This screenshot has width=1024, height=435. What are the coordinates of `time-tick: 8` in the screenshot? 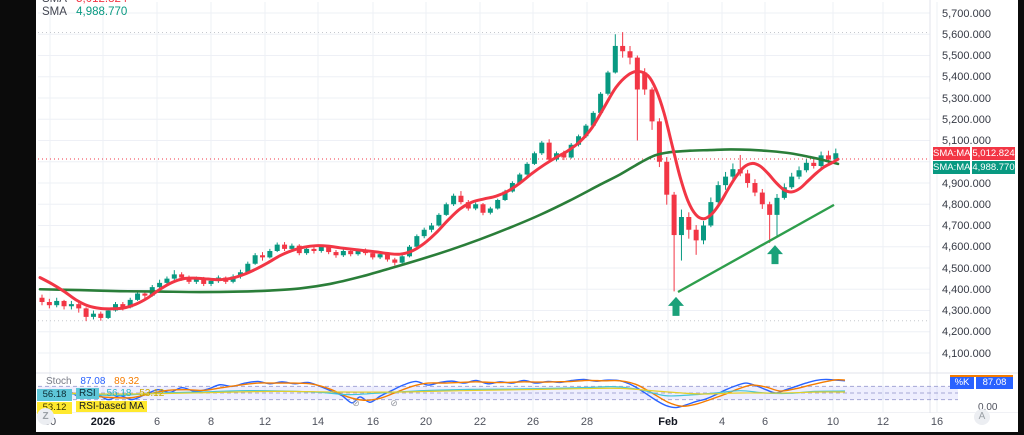 It's located at (211, 422).